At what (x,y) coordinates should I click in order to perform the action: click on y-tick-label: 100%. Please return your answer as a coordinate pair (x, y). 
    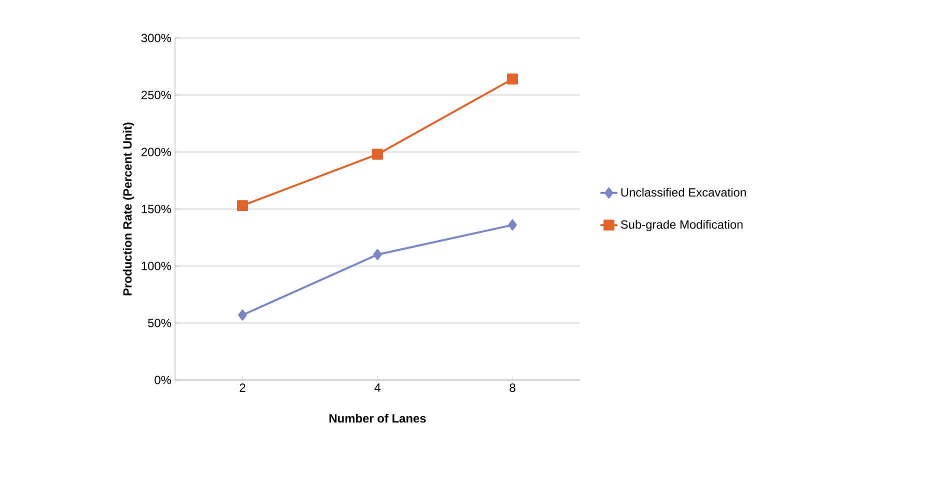
    Looking at the image, I should click on (157, 266).